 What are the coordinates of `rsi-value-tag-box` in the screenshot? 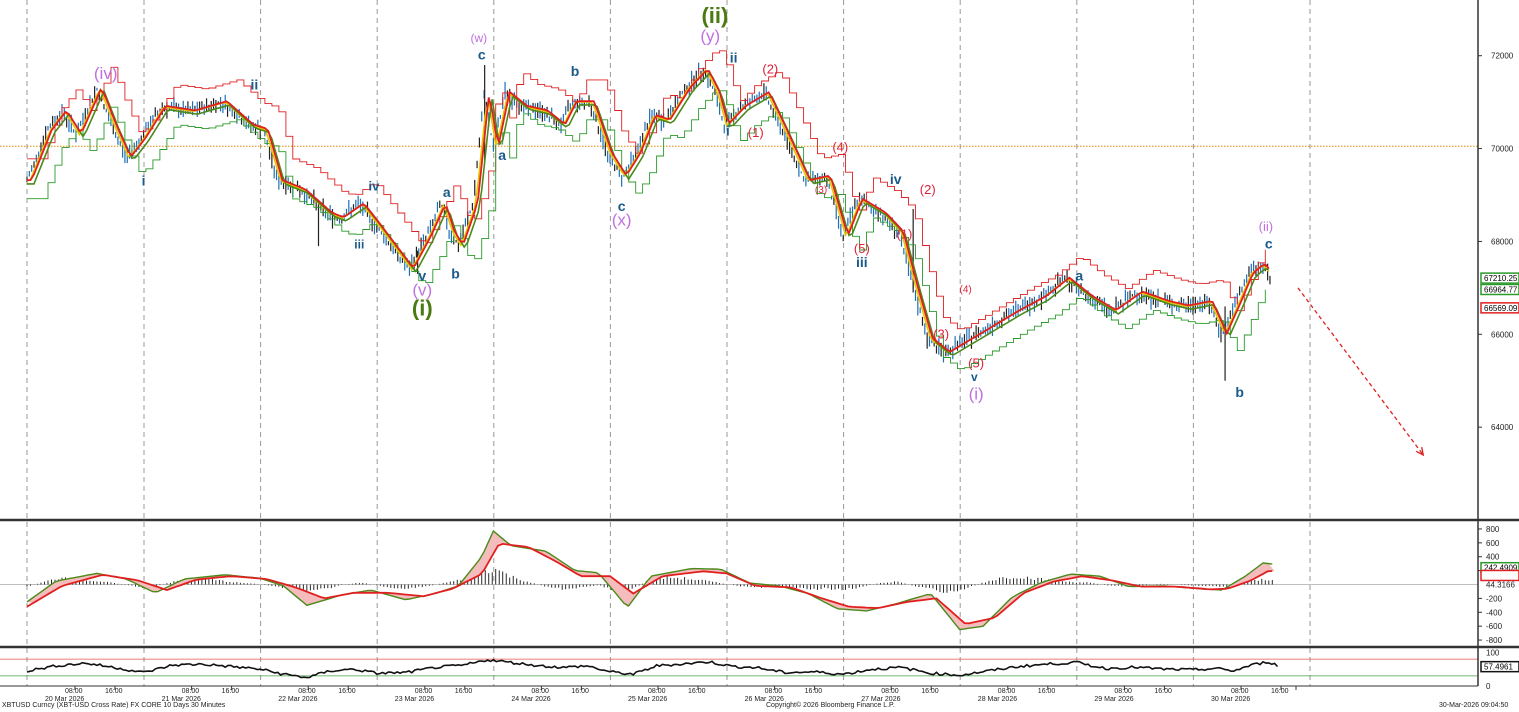 It's located at (1499, 666).